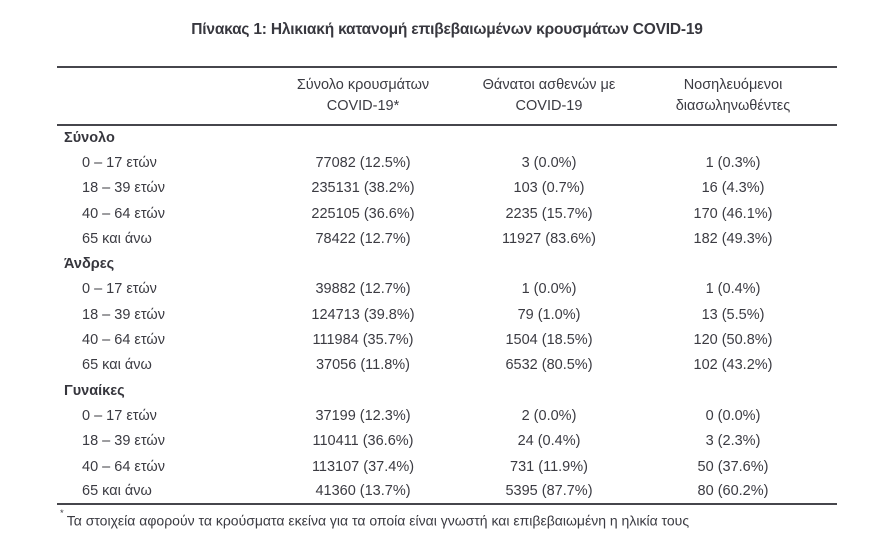 This screenshot has height=542, width=880. What do you see at coordinates (363, 491) in the screenshot?
I see `cases-value: 41360 (13.7%)` at bounding box center [363, 491].